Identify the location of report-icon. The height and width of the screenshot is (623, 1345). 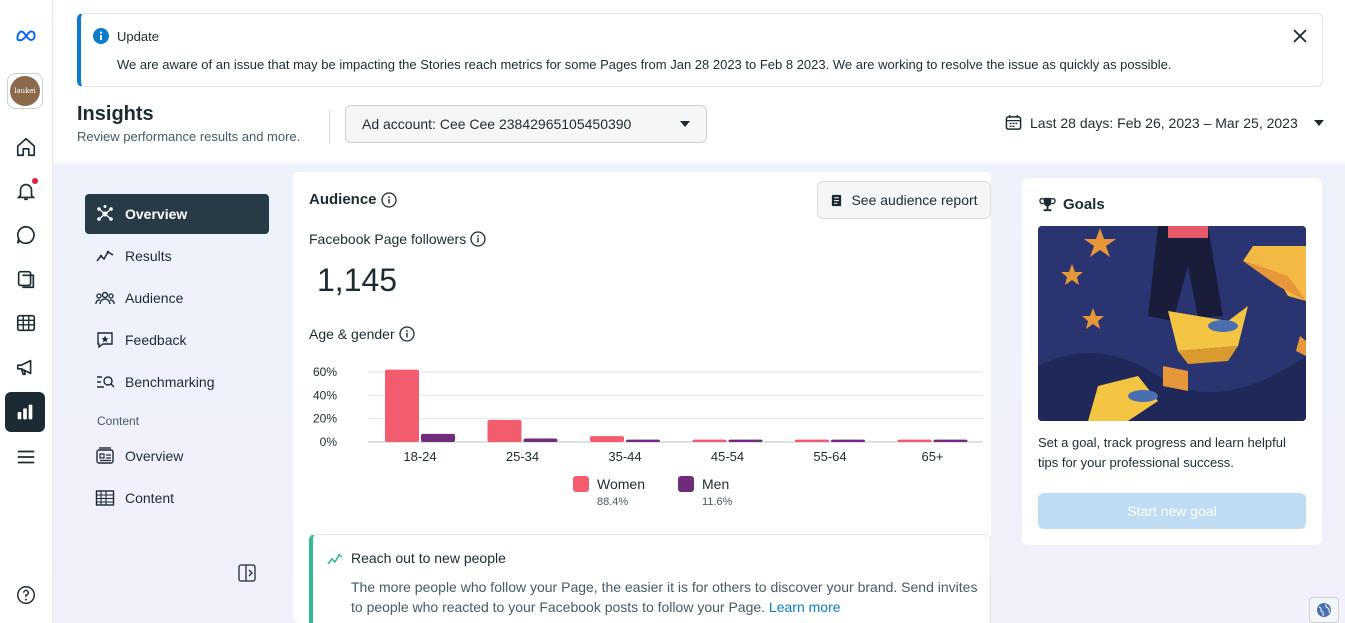
(837, 200).